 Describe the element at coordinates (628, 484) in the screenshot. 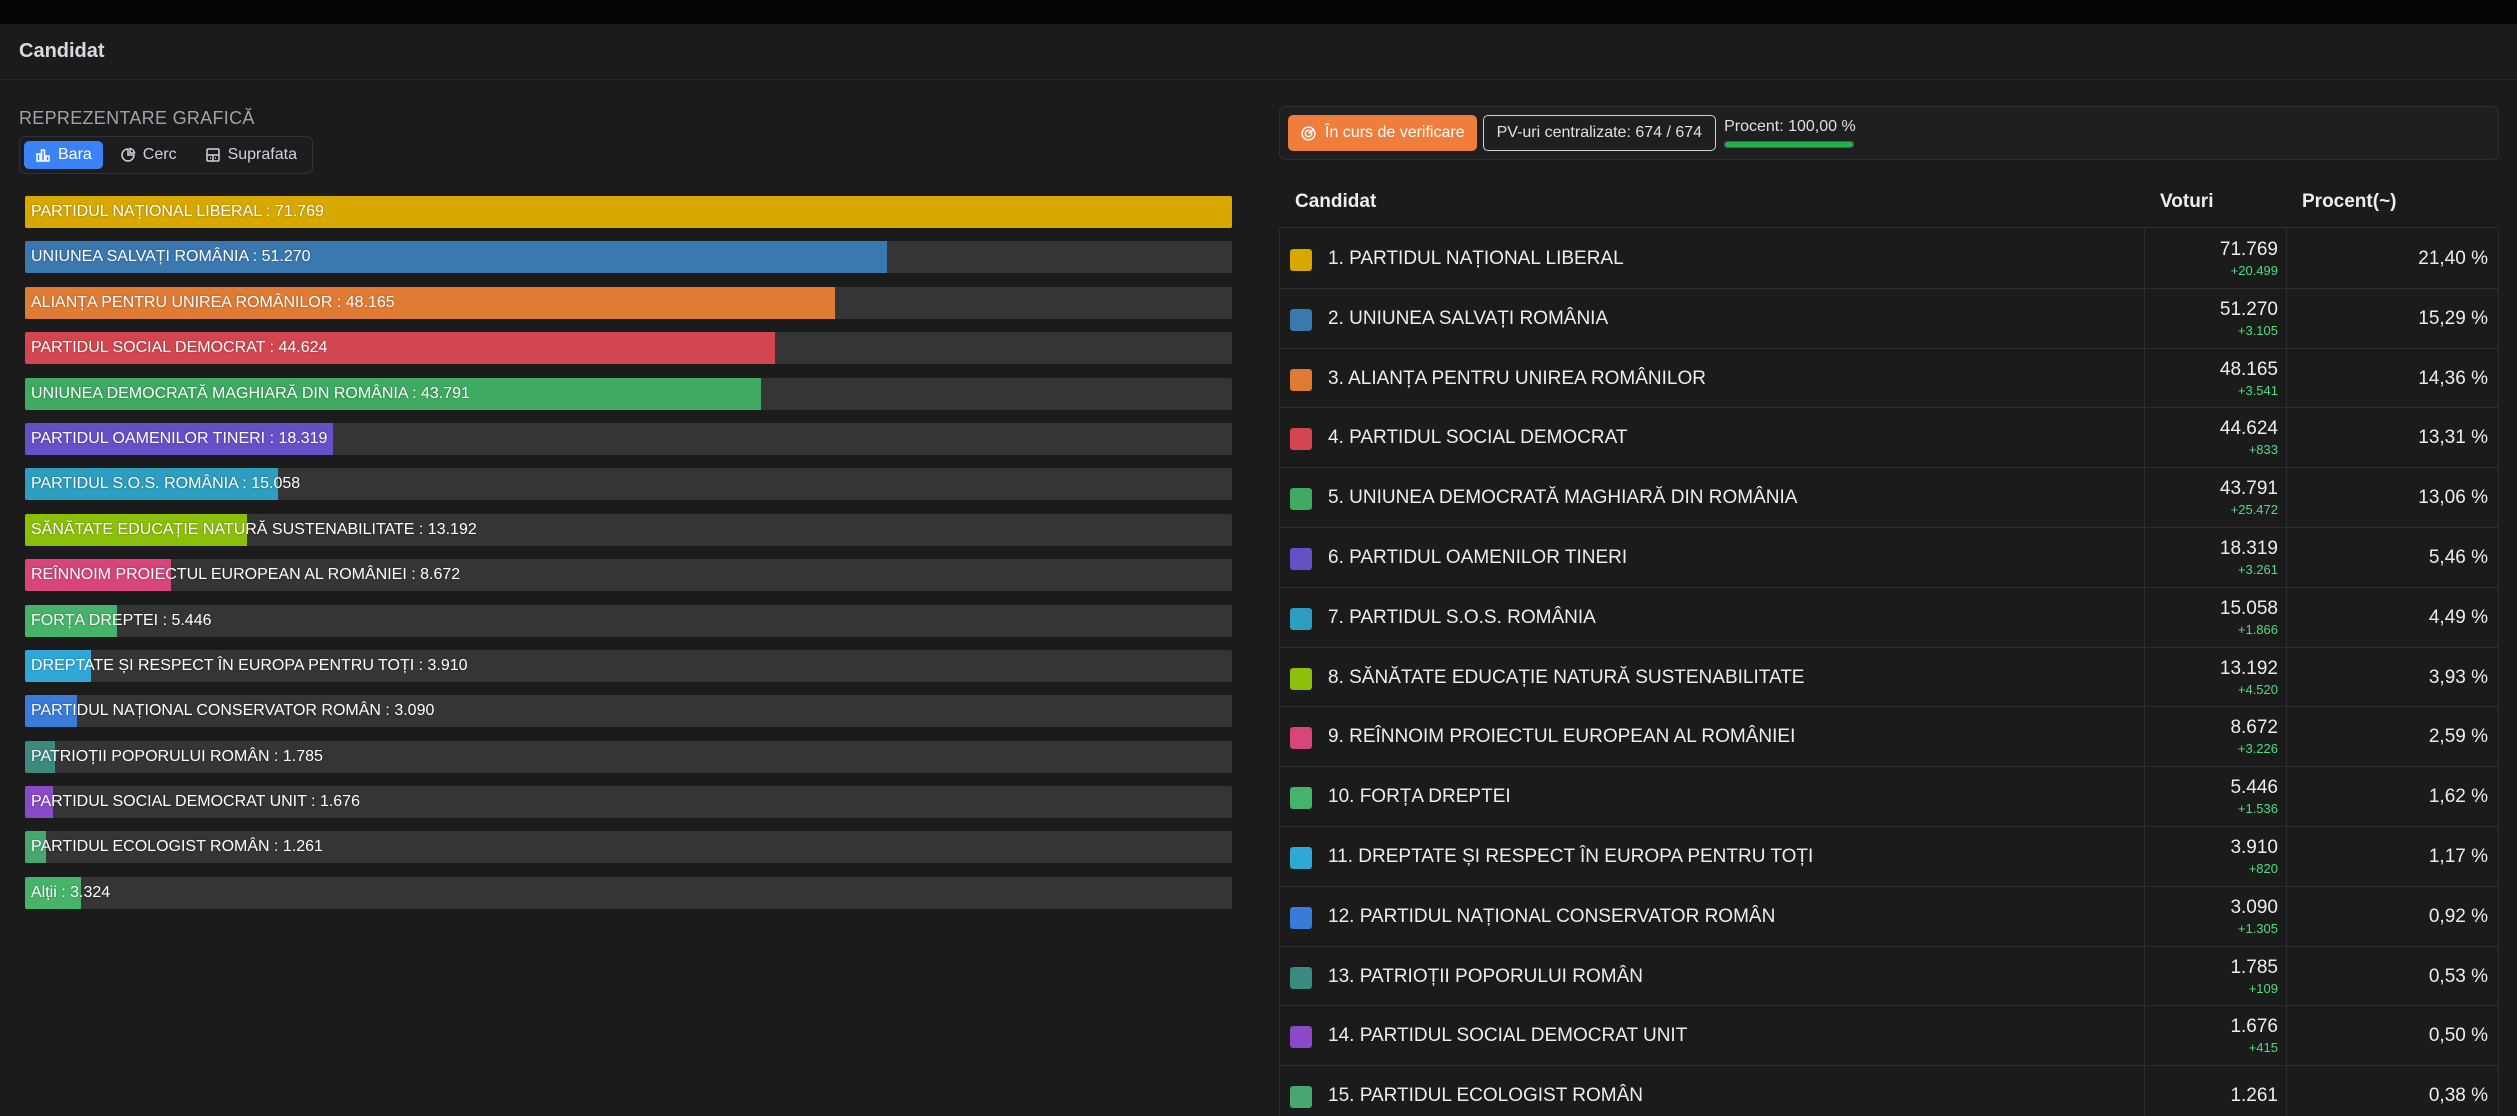

I see `bar-row: PARTIDUL S.O.S. ROMÂNIA : 15.058` at that location.